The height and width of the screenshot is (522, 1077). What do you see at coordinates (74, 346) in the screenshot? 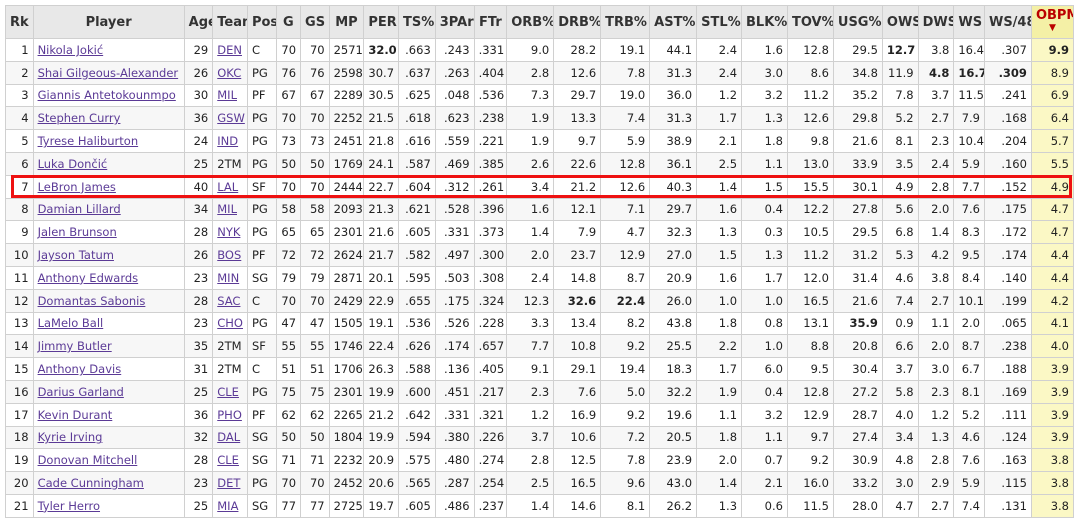
I see `player-link: Jimmy Butler` at bounding box center [74, 346].